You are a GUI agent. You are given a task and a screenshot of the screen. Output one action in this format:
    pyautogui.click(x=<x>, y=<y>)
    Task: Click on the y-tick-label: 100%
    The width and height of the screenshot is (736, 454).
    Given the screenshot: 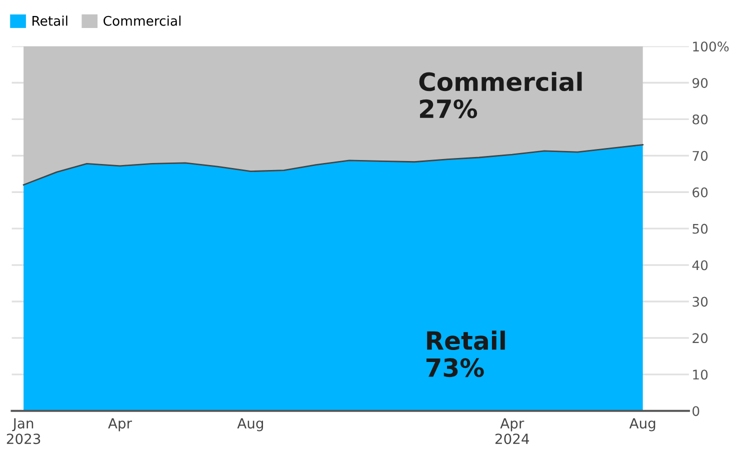 What is the action you would take?
    pyautogui.click(x=711, y=47)
    